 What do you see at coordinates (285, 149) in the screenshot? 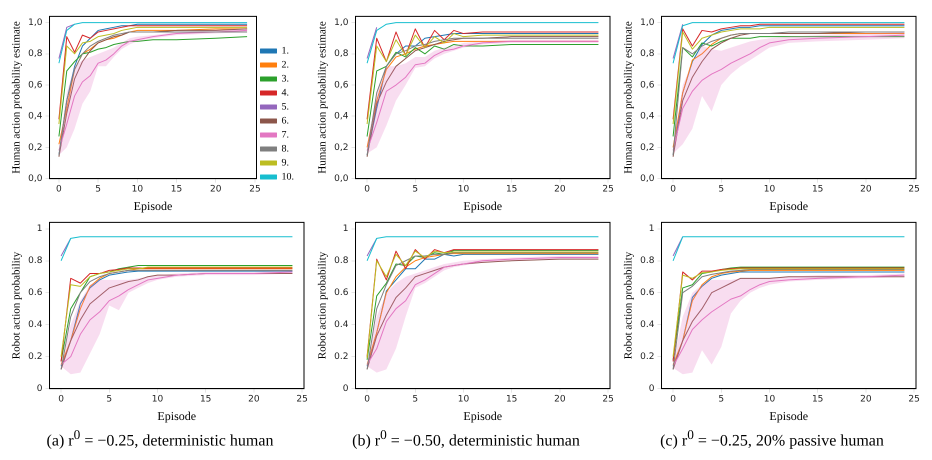
I see `legend-label: 8.` at bounding box center [285, 149].